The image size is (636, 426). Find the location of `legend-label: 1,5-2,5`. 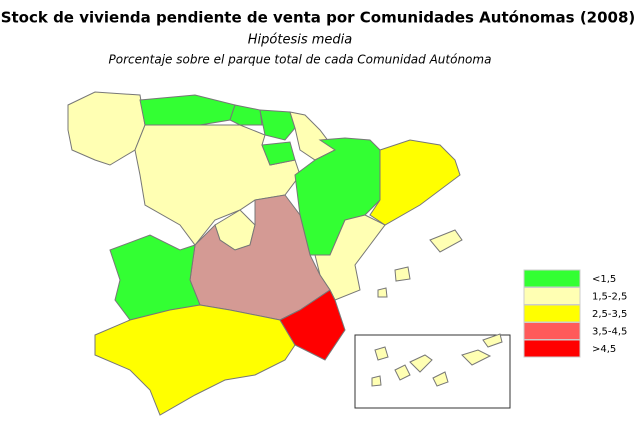

legend-label: 1,5-2,5 is located at coordinates (609, 297).